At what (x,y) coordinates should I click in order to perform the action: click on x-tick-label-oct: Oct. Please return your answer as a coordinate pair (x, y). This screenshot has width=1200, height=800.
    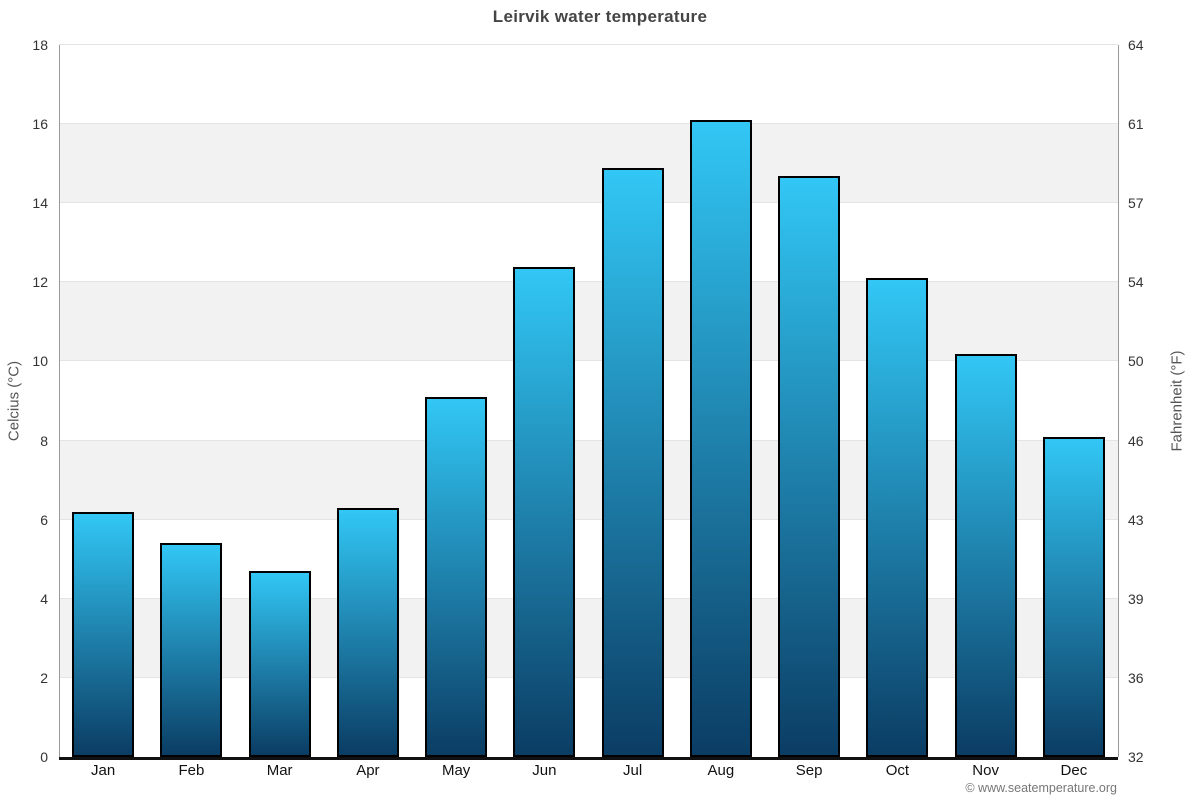
    Looking at the image, I should click on (897, 770).